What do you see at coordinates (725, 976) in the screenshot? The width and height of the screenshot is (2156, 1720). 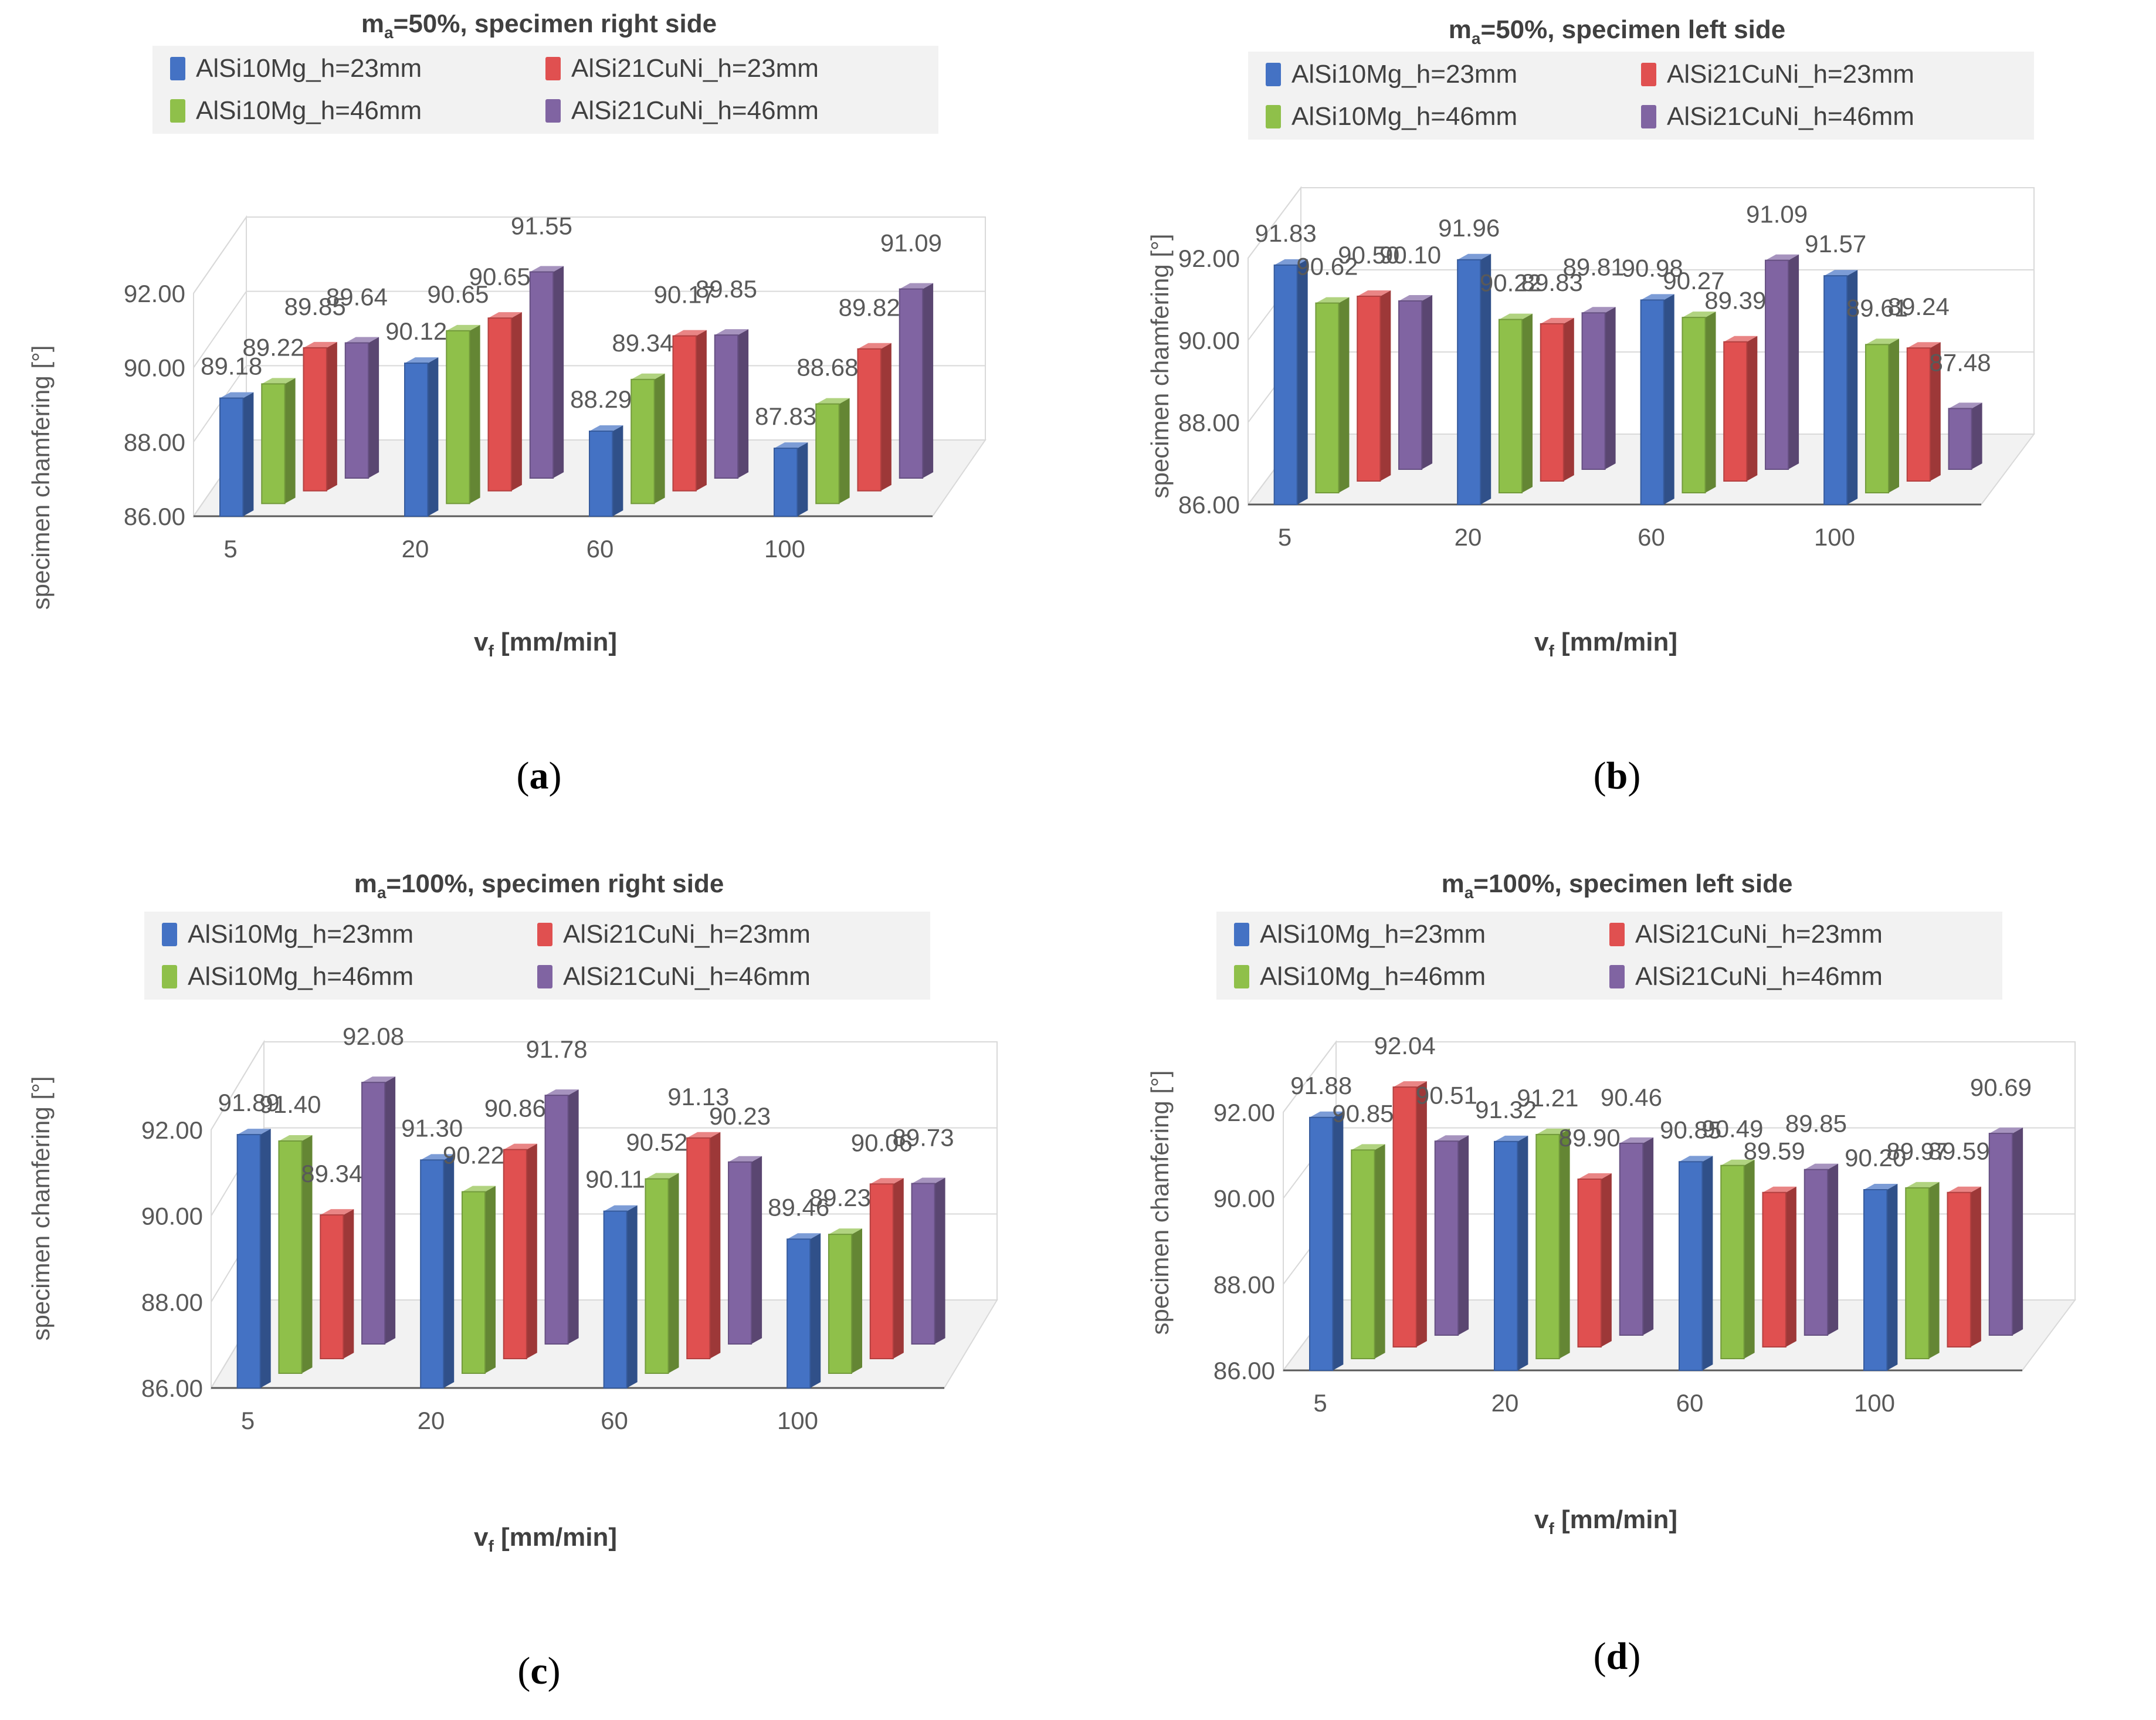 I see `legend-item-alsi21cuni-46: AlSi21CuNi_h=46mm` at bounding box center [725, 976].